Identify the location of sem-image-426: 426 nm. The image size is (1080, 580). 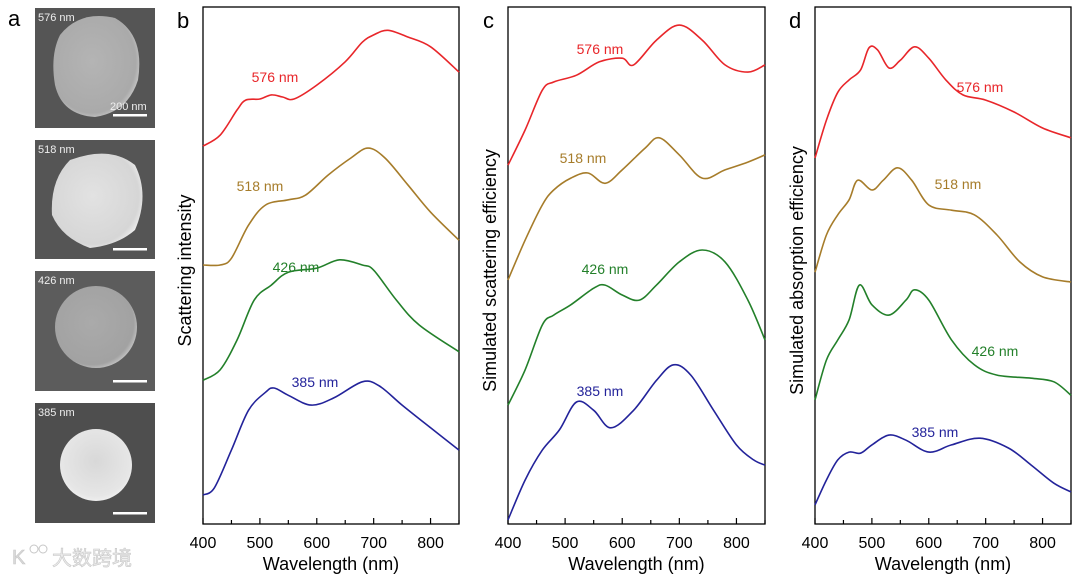
(95, 331).